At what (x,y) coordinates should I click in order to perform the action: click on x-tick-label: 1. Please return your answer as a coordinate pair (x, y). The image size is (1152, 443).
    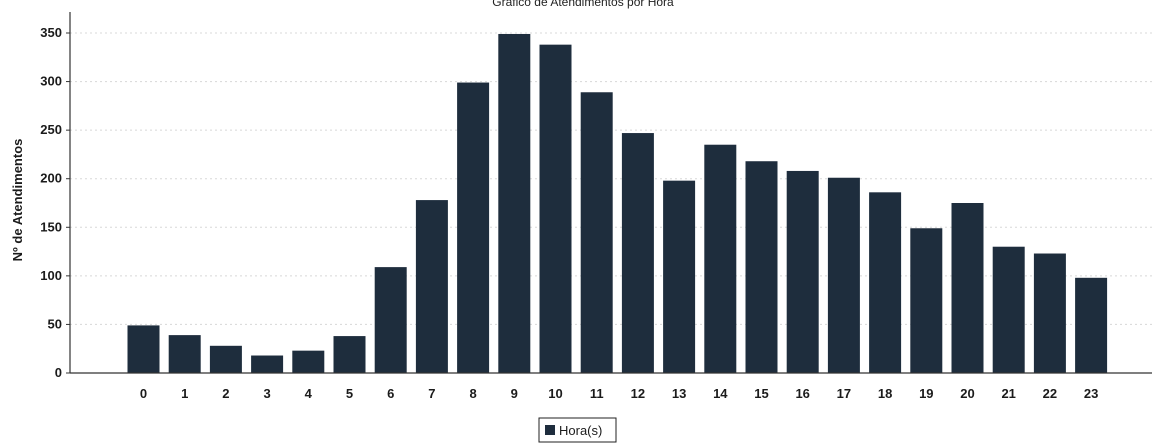
    Looking at the image, I should click on (184, 393).